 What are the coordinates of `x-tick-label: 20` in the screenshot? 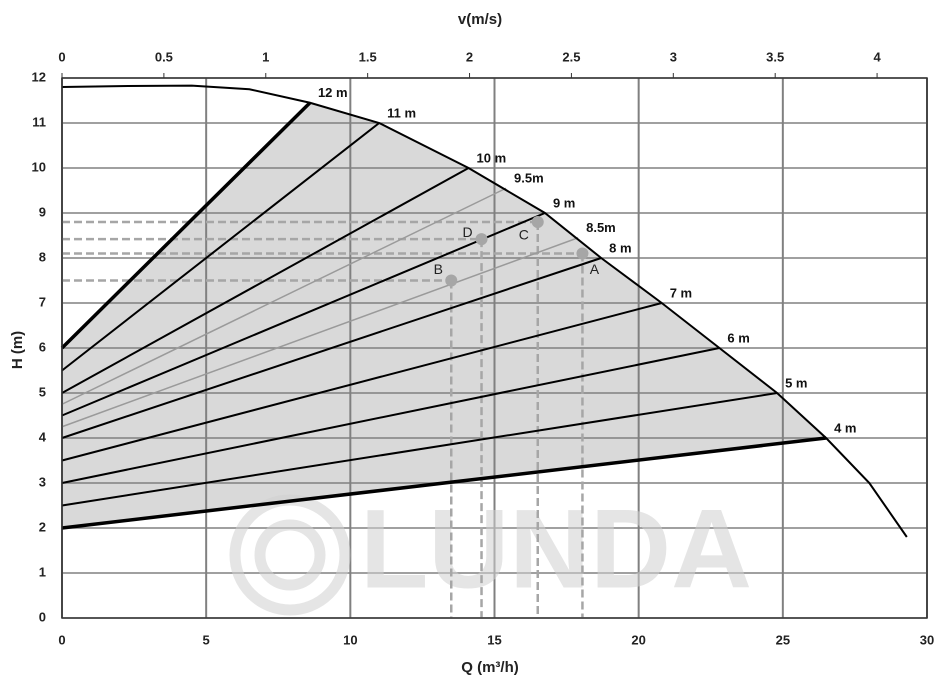 It's located at (638, 639).